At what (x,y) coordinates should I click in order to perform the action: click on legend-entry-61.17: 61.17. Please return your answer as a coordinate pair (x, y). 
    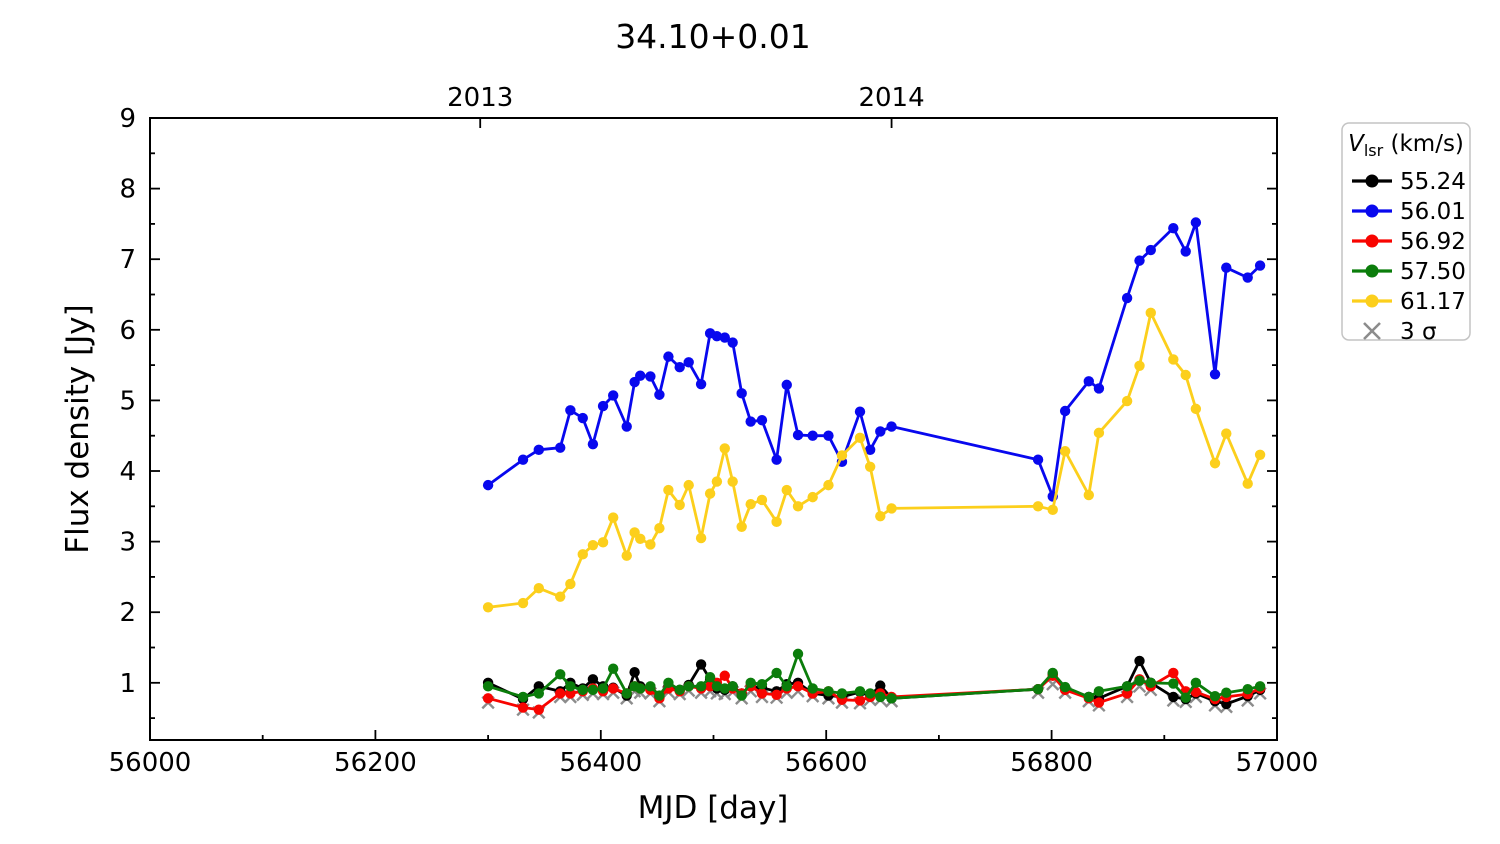
    Looking at the image, I should click on (1409, 302).